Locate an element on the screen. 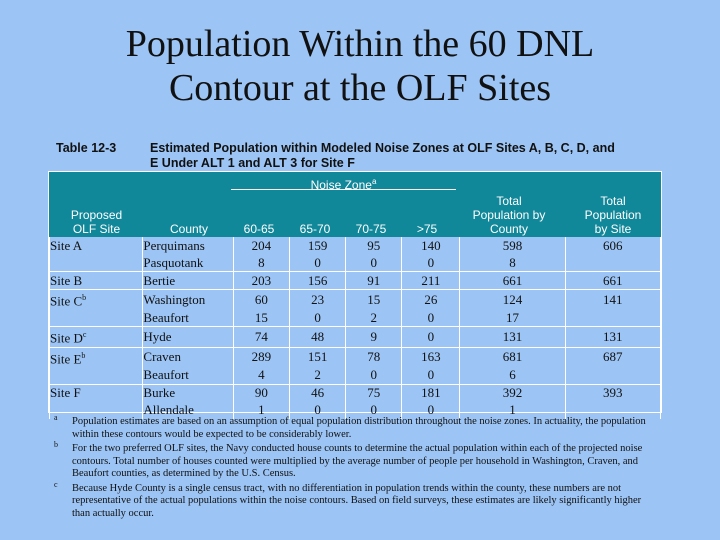  zone-60-65-cell: 74 is located at coordinates (261, 337).